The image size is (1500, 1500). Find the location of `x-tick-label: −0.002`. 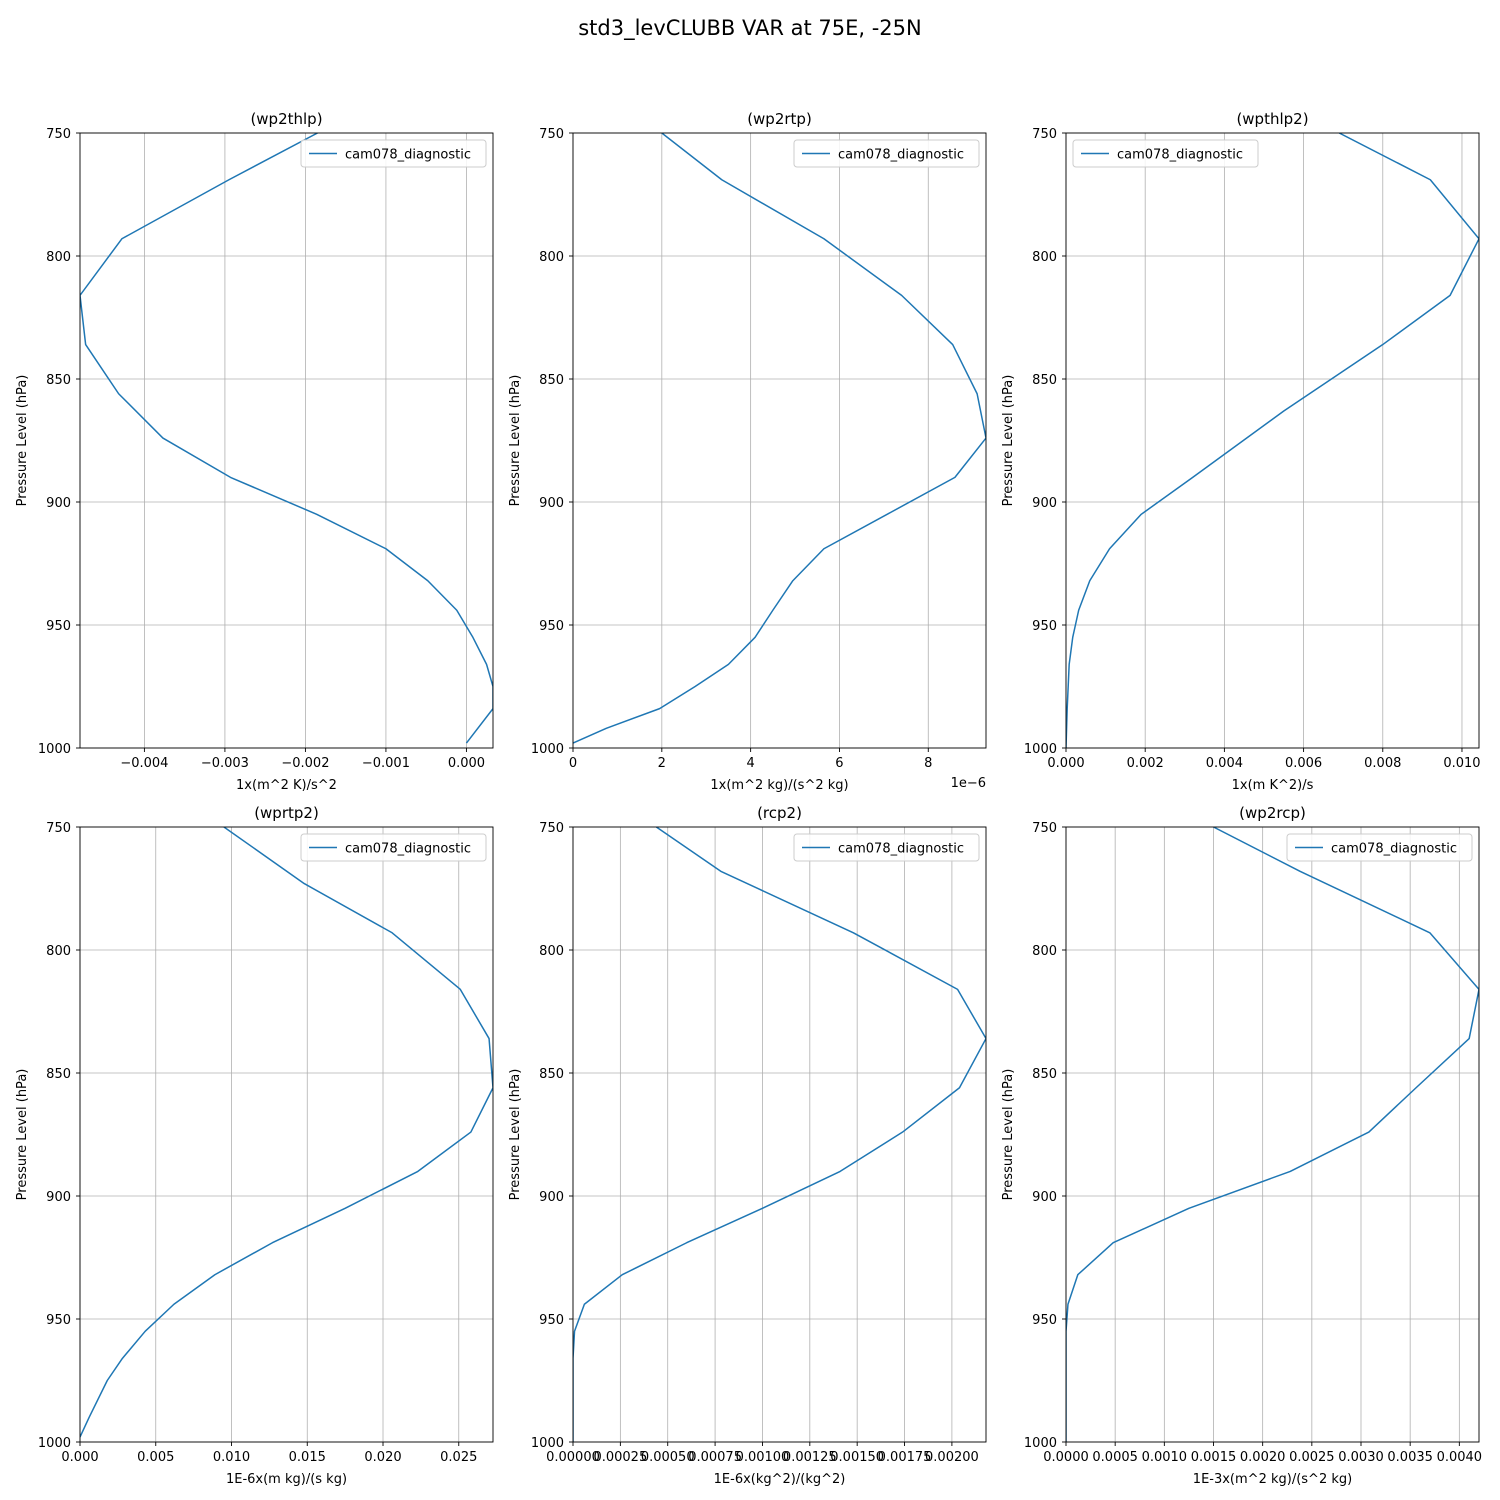

x-tick-label: −0.002 is located at coordinates (305, 763).